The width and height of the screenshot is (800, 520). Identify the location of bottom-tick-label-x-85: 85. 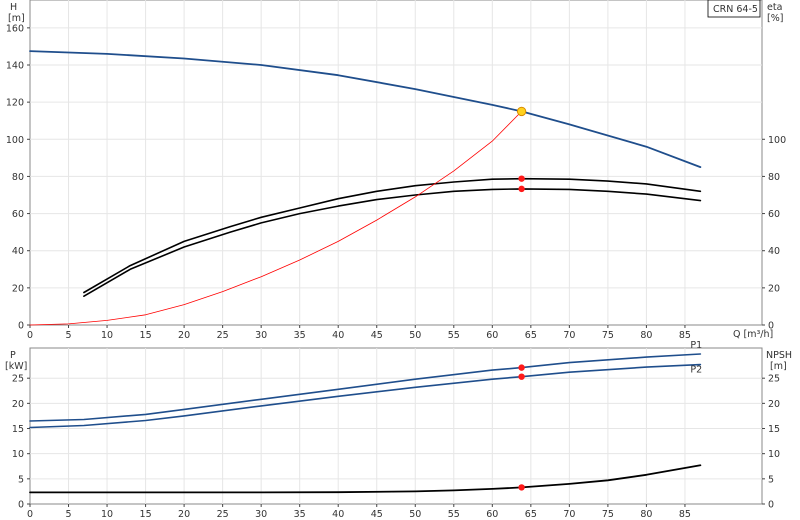
(685, 514).